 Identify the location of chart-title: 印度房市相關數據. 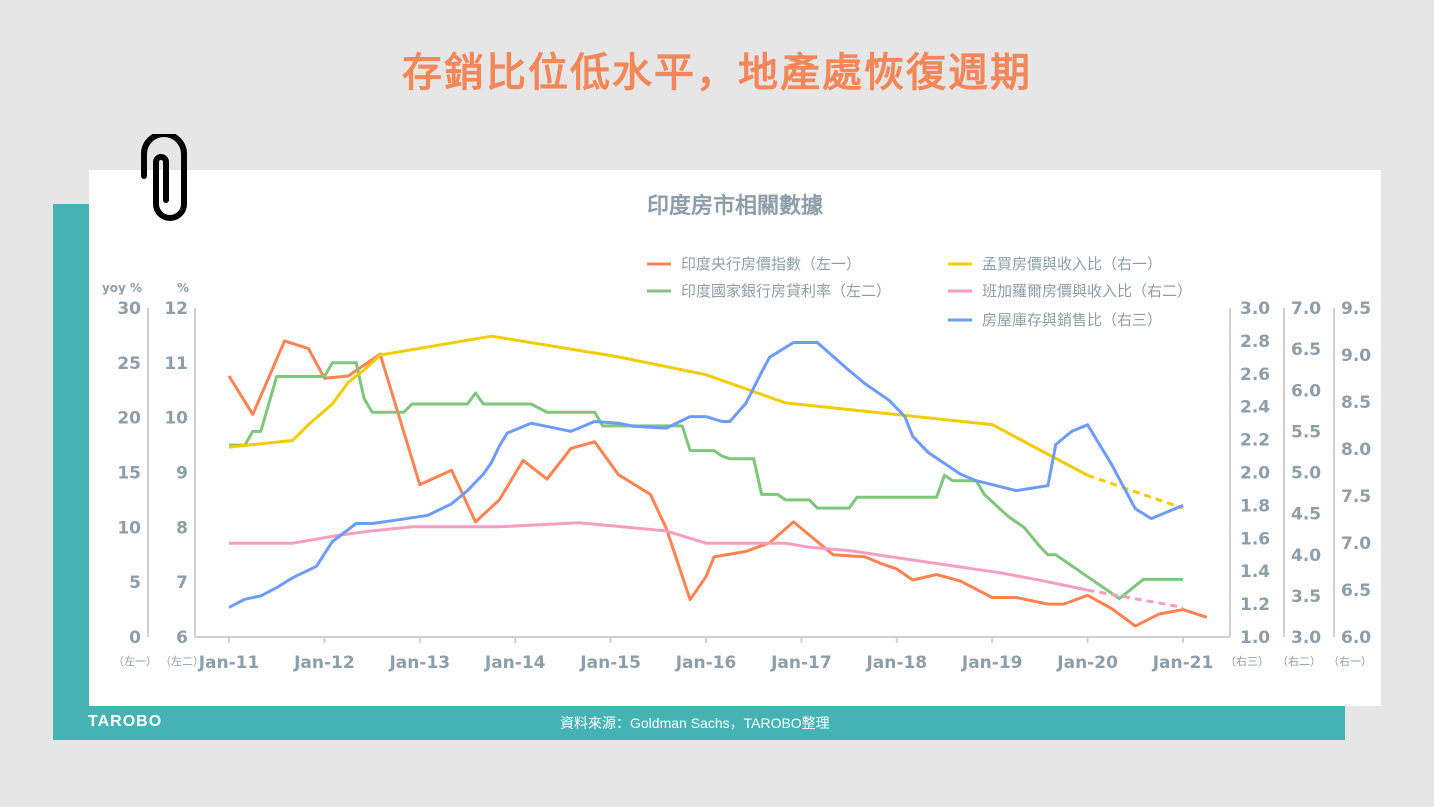
(735, 206).